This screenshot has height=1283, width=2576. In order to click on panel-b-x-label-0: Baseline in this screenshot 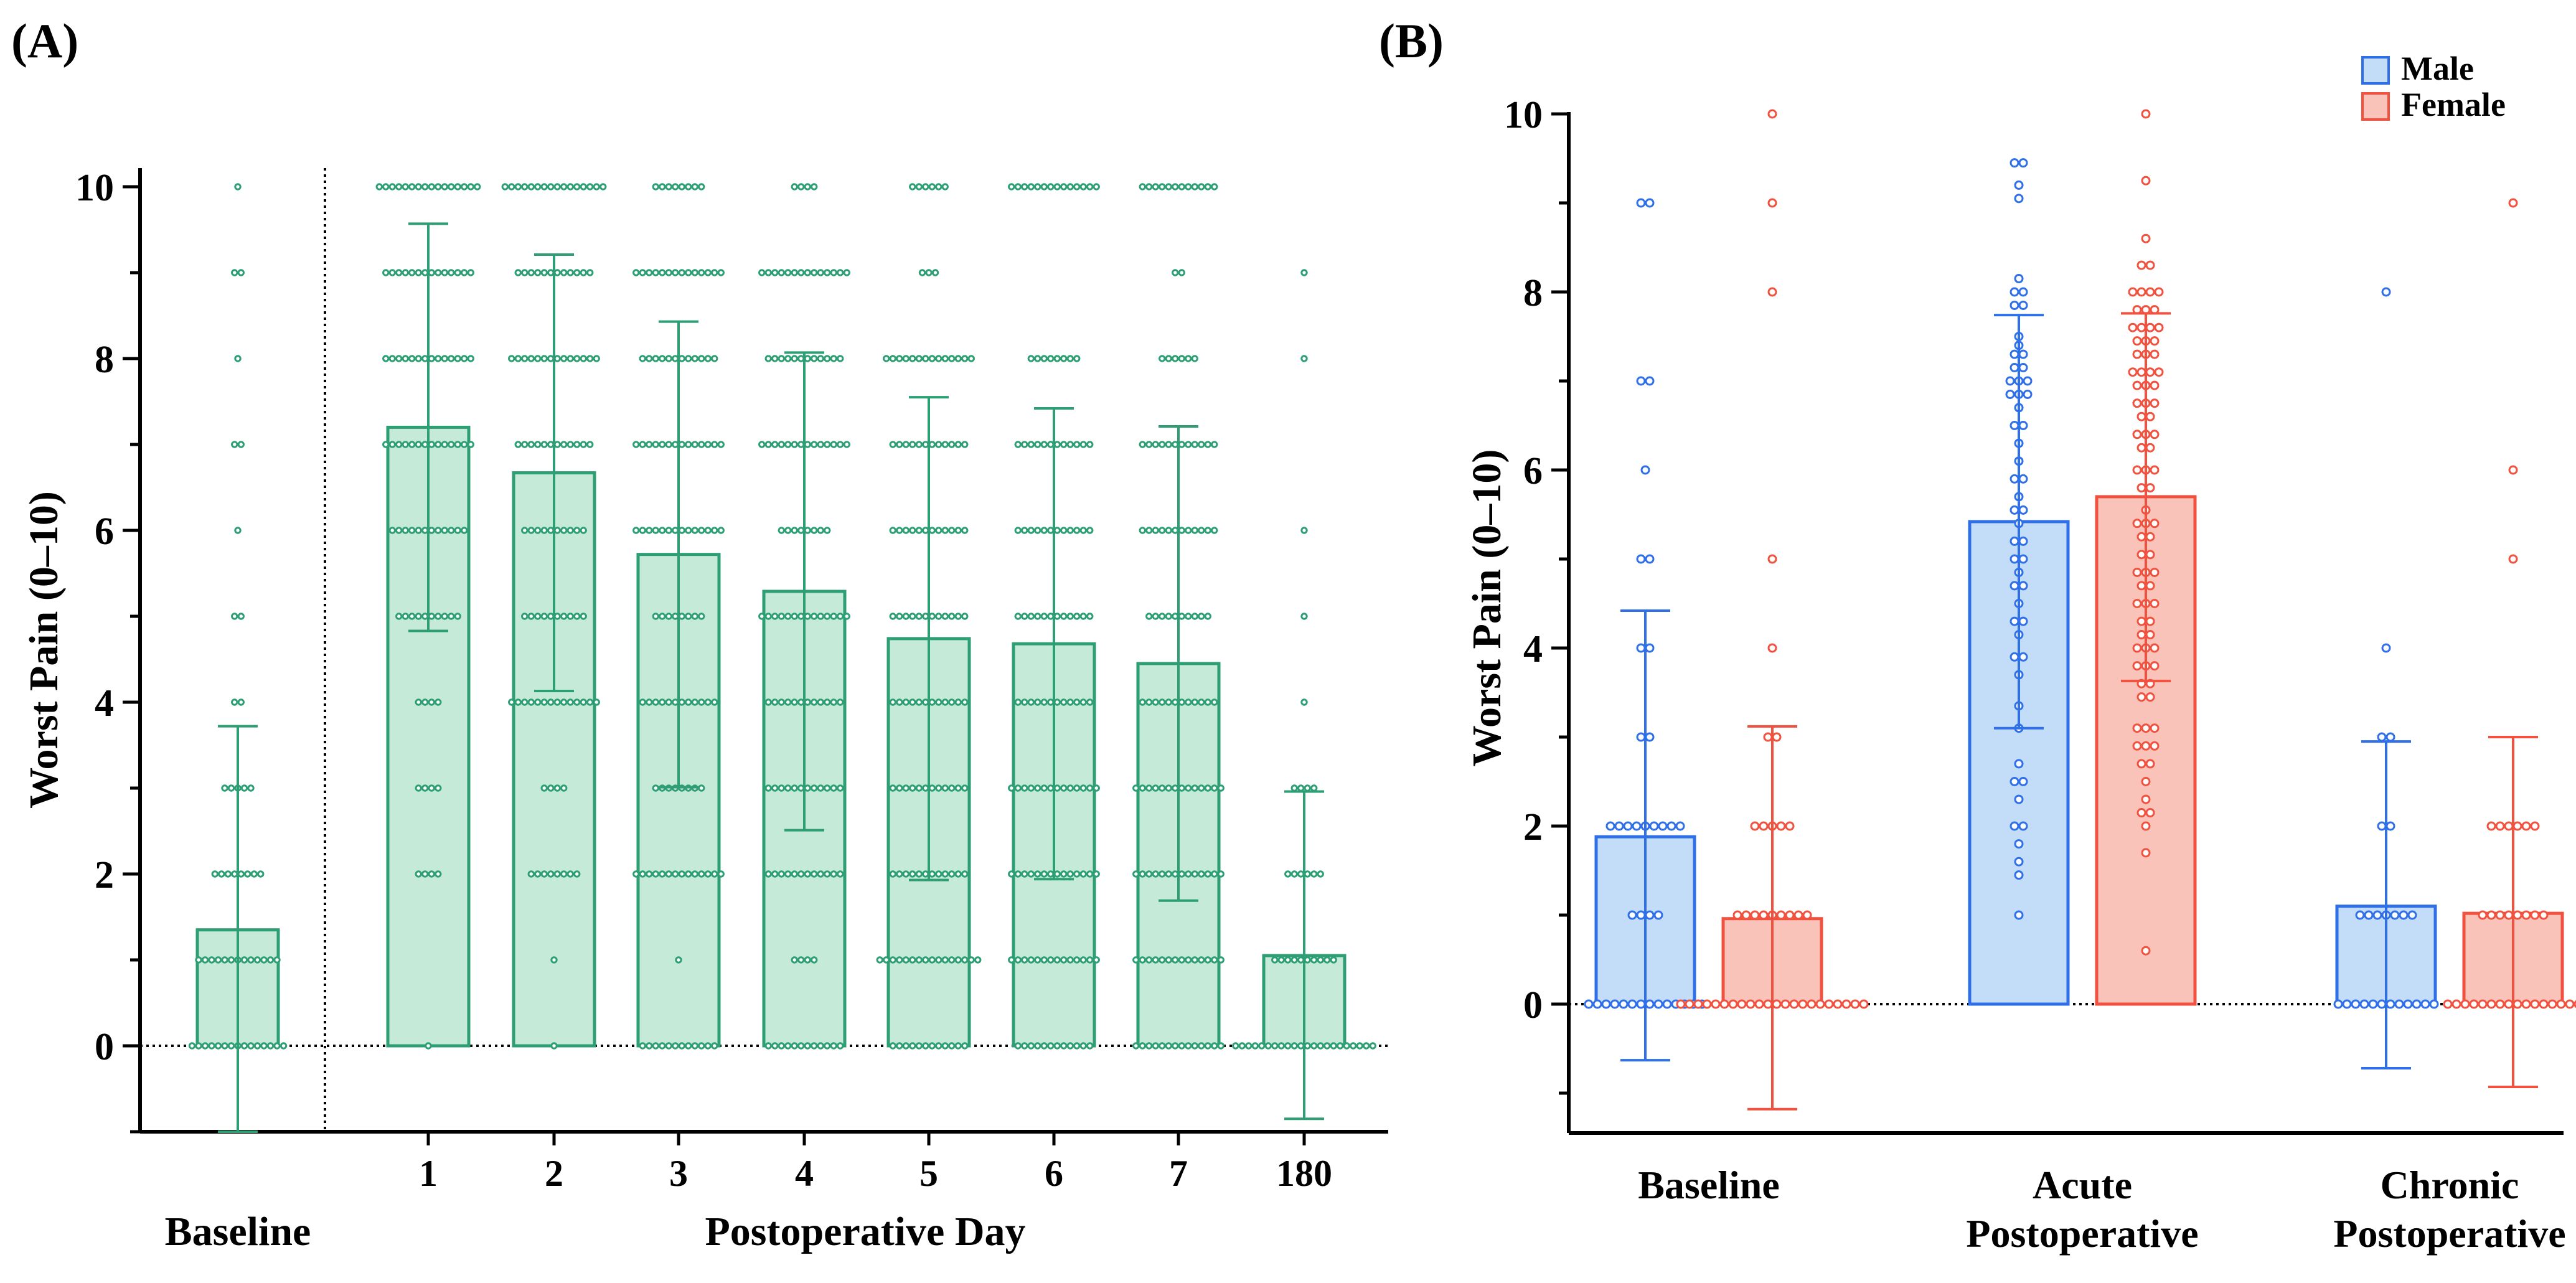, I will do `click(1709, 1185)`.